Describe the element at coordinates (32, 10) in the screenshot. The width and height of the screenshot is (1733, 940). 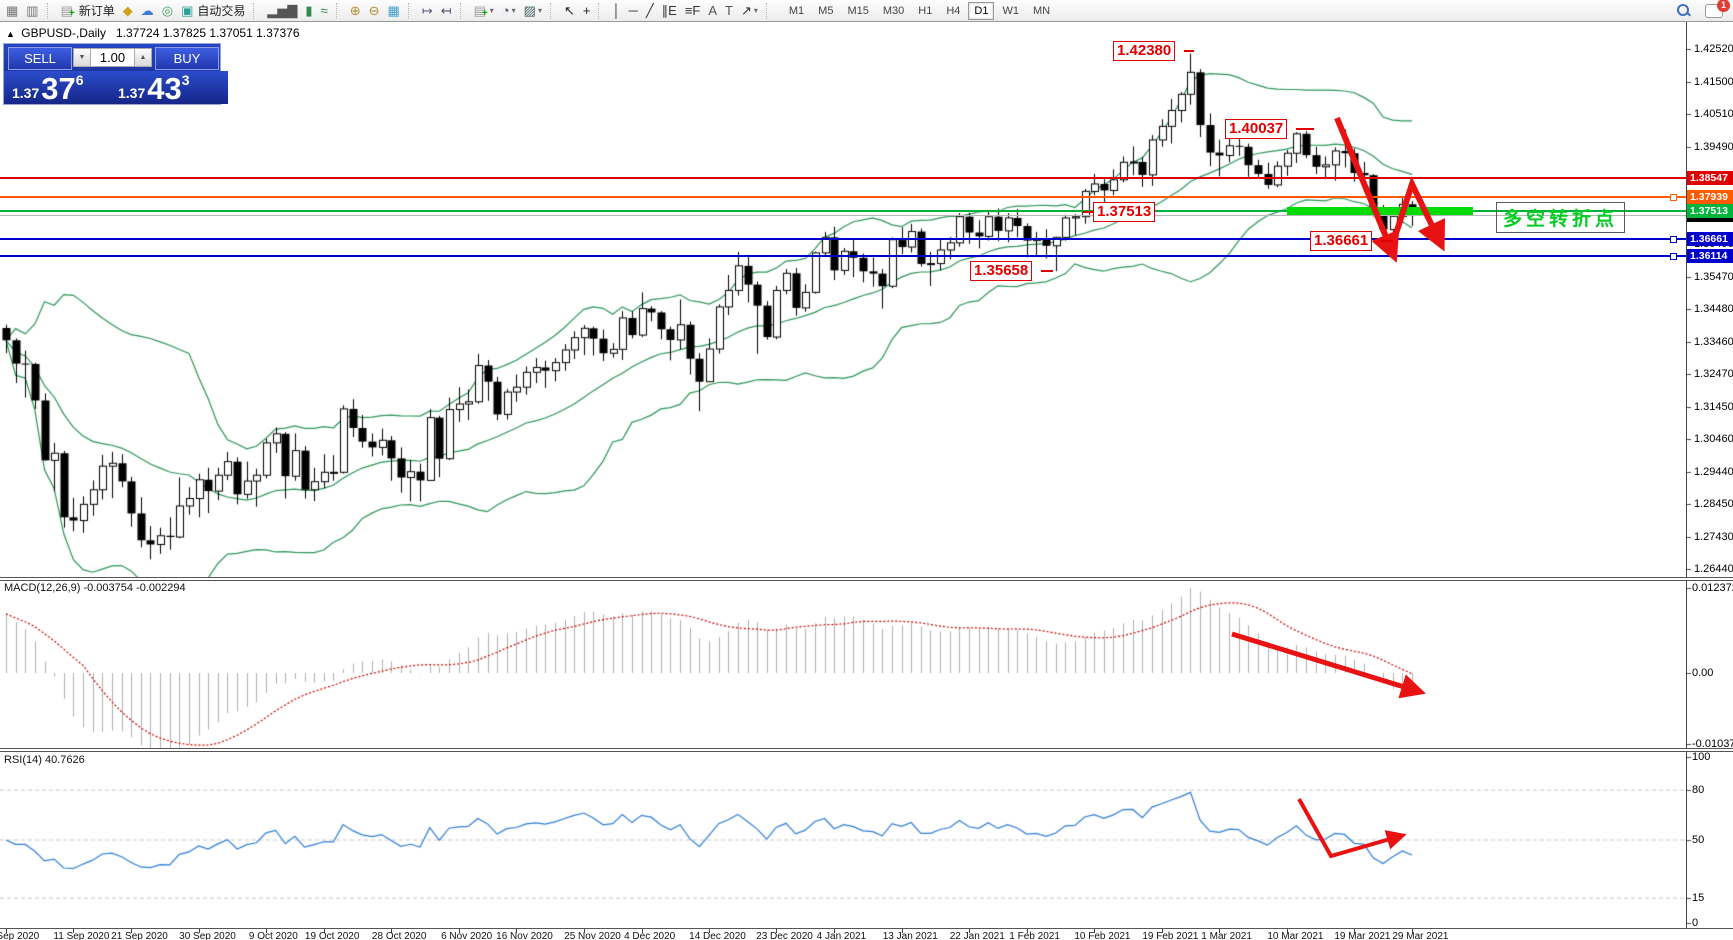
I see `profiles-button: ▥` at that location.